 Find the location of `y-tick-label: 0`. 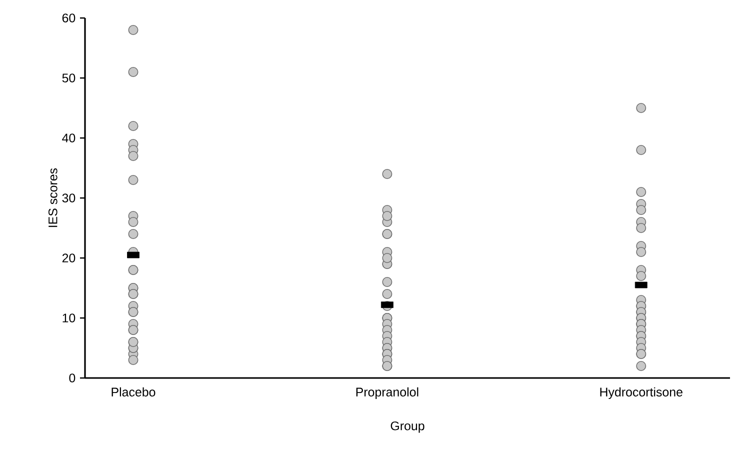

y-tick-label: 0 is located at coordinates (72, 378).